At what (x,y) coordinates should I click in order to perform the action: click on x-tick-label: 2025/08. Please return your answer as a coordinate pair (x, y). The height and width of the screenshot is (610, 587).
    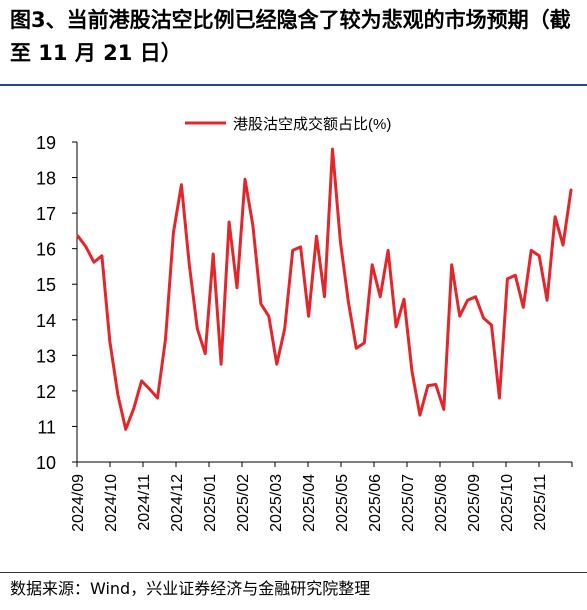
    Looking at the image, I should click on (441, 503).